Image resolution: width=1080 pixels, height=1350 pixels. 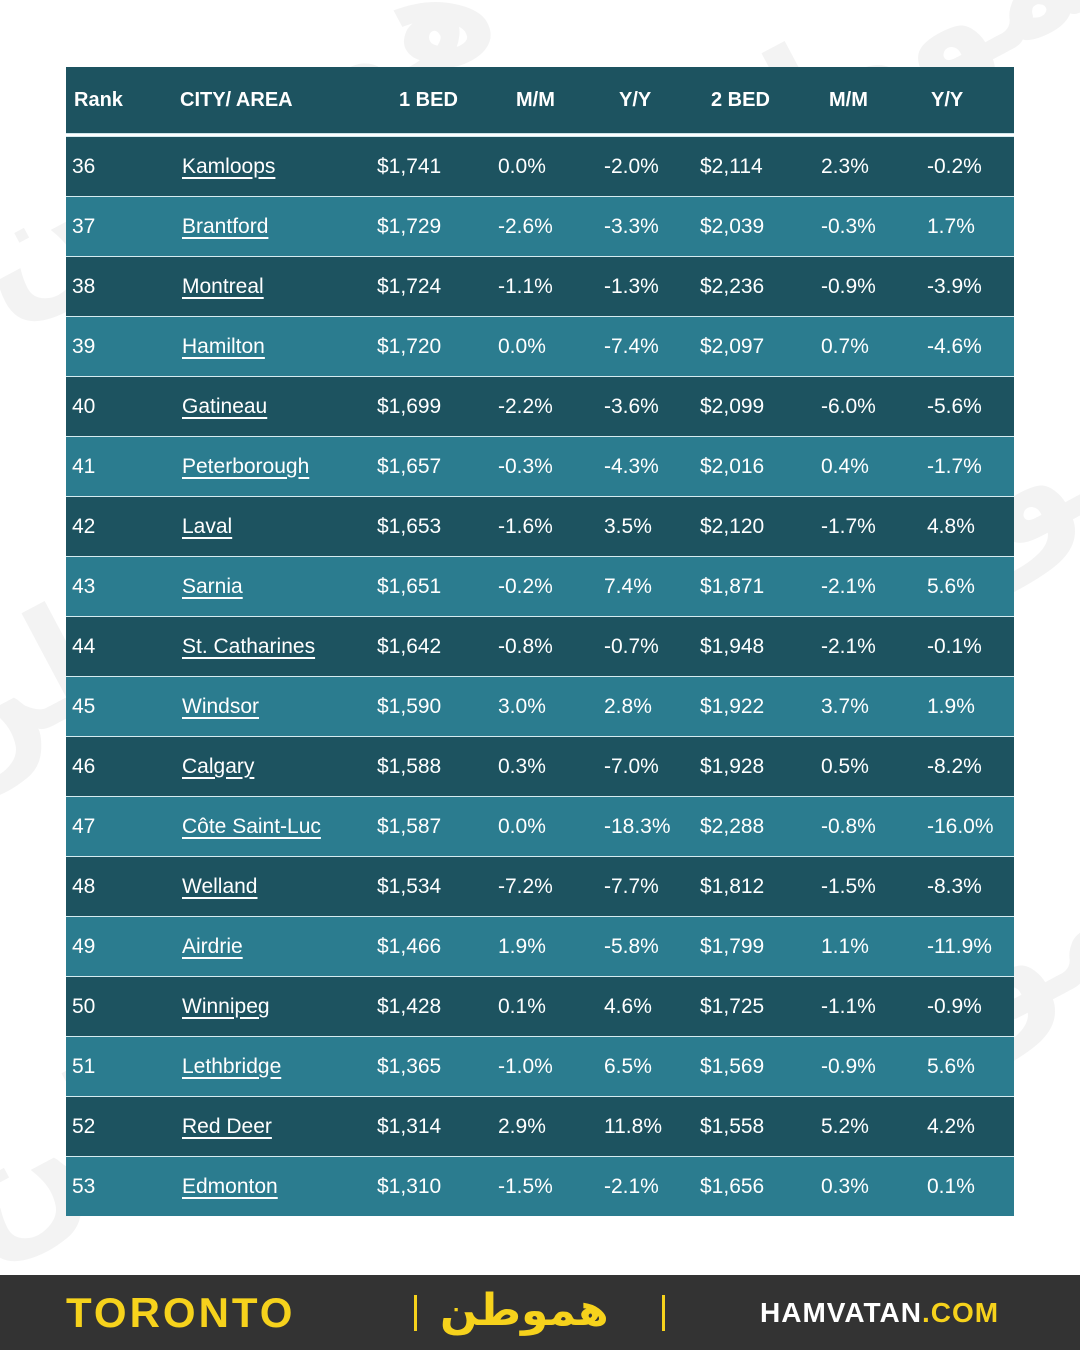 I want to click on cell-2bed-yy: -8.3%, so click(x=954, y=886).